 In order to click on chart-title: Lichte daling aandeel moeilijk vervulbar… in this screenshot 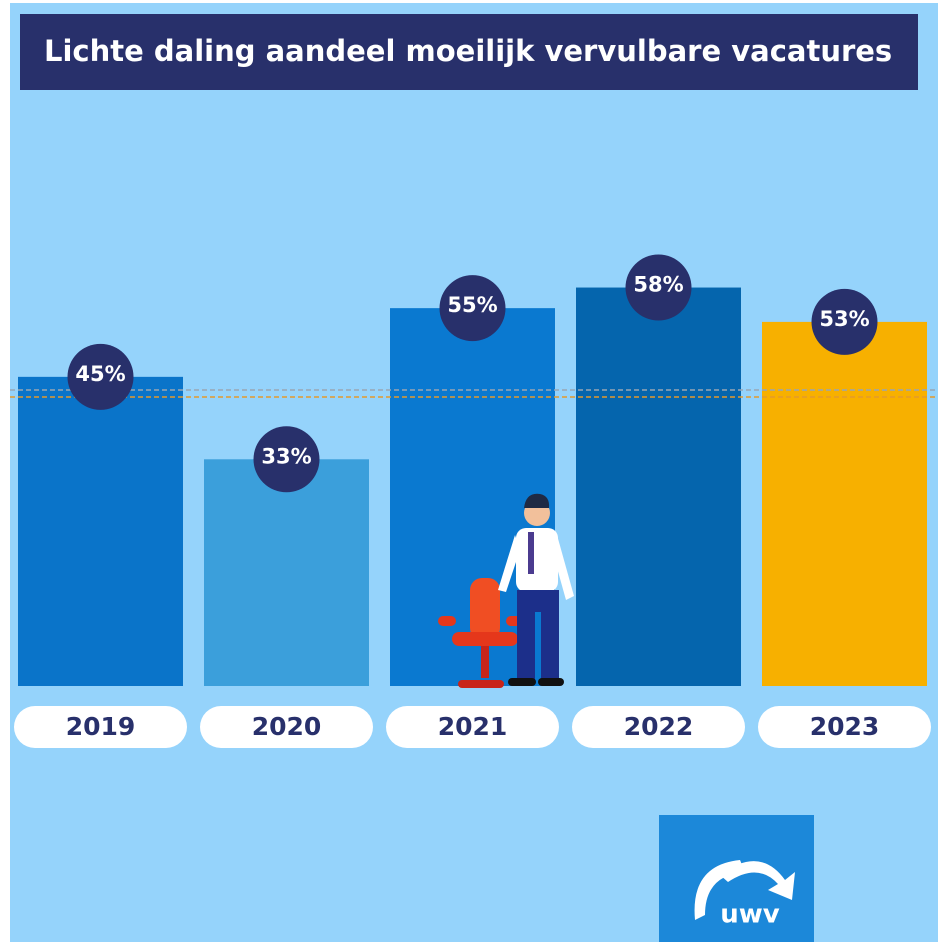, I will do `click(468, 51)`.